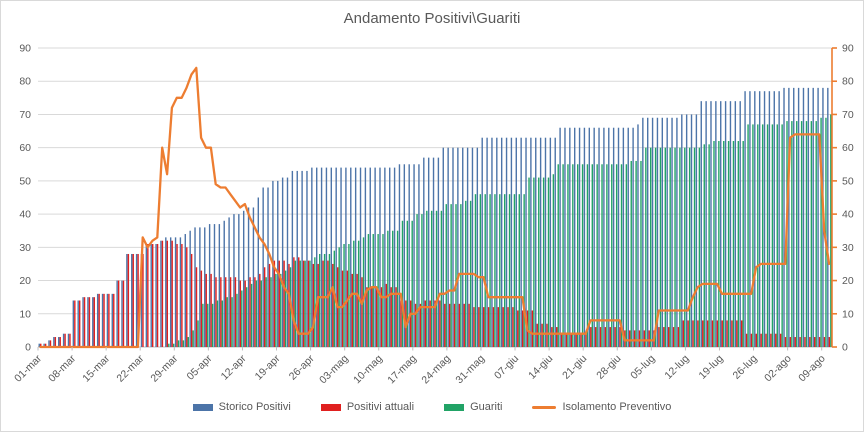 Image resolution: width=864 pixels, height=432 pixels. Describe the element at coordinates (608, 367) in the screenshot. I see `svg-text: 28-giu` at that location.